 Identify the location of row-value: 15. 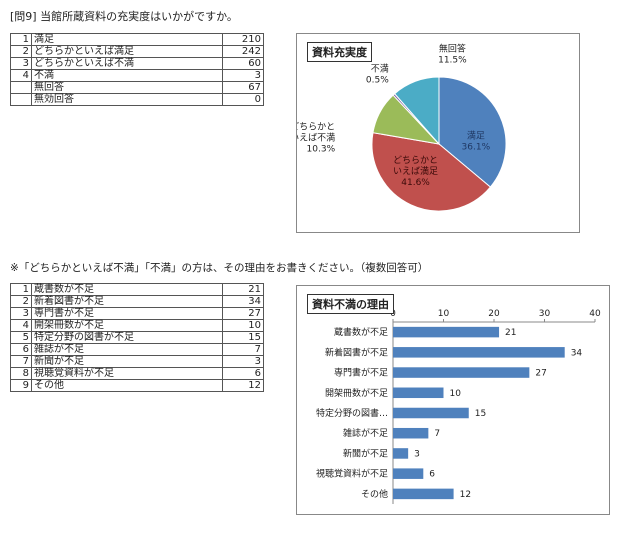
(243, 337).